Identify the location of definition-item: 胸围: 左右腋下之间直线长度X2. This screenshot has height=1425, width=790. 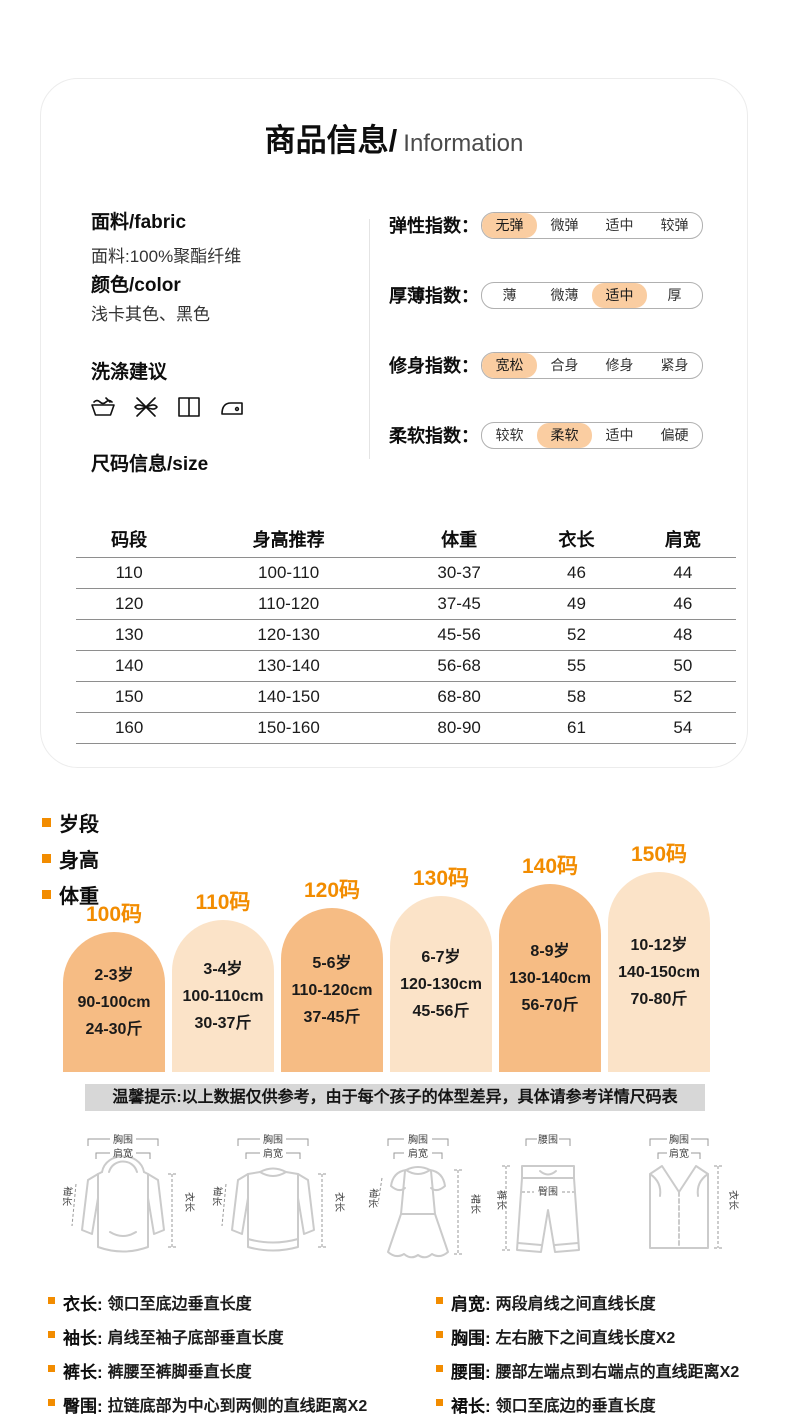
(587, 1336).